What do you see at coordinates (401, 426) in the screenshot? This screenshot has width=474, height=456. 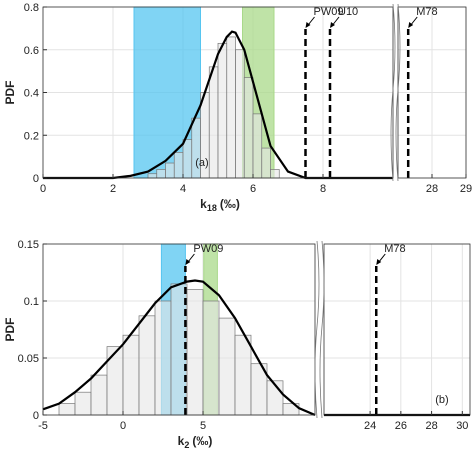 I see `x-tick-label: 26` at bounding box center [401, 426].